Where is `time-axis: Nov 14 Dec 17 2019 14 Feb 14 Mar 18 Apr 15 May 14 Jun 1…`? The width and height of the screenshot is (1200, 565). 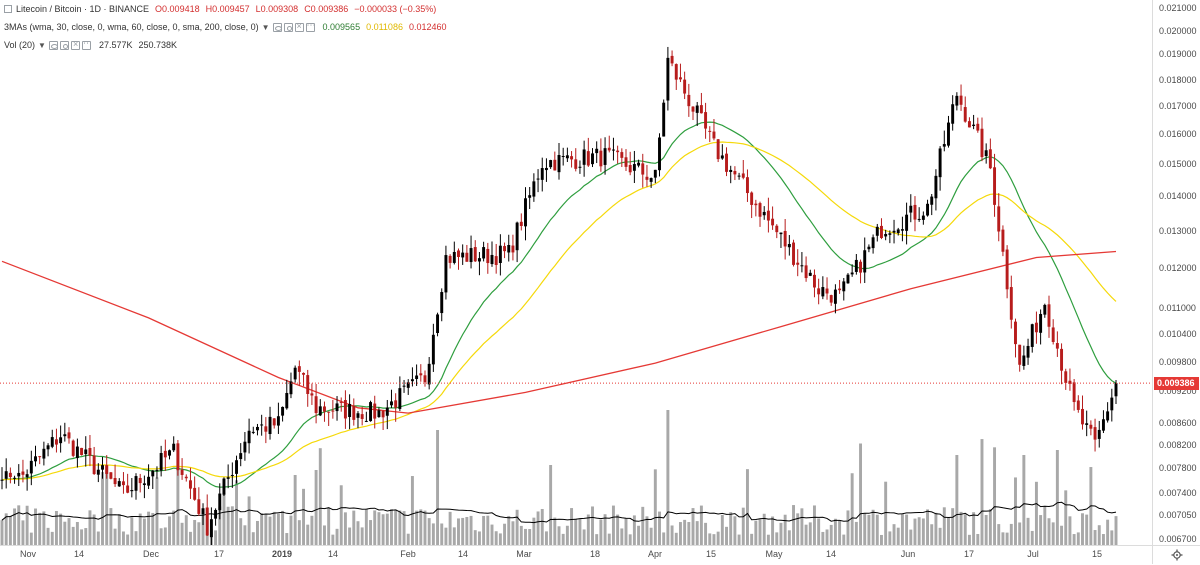 time-axis: Nov 14 Dec 17 2019 14 Feb 14 Mar 18 Apr 15 May 14 Jun 1… is located at coordinates (576, 554).